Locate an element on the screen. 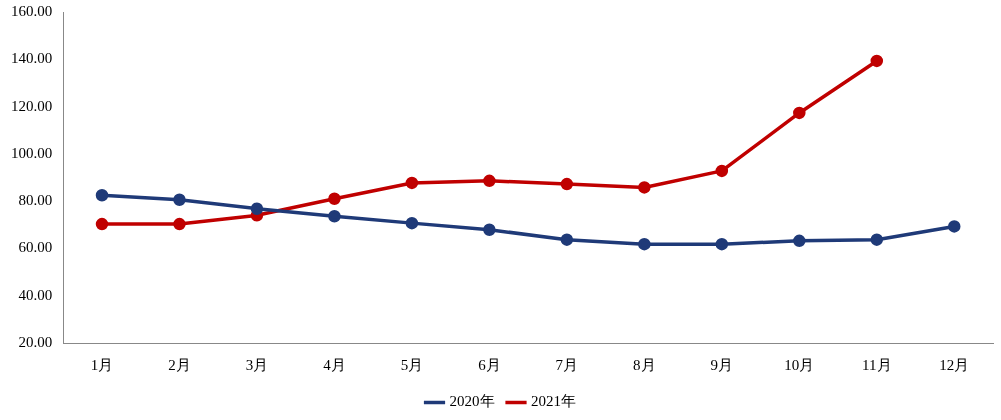 Image resolution: width=1001 pixels, height=420 pixels. x-tick-label: 11月 is located at coordinates (877, 364).